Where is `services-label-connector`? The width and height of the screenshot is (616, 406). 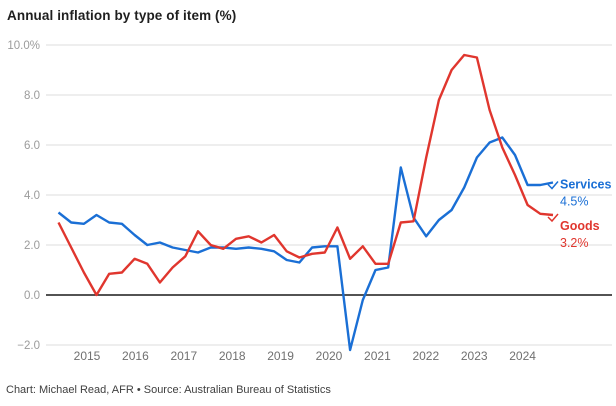
services-label-connector is located at coordinates (553, 185).